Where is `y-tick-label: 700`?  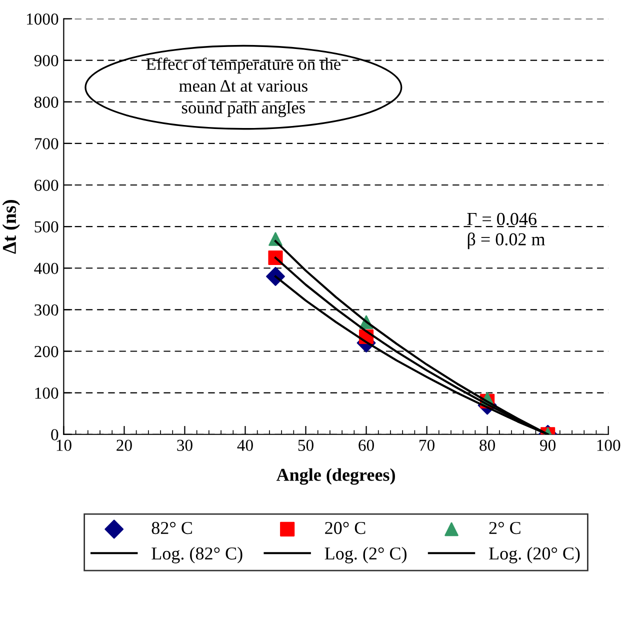 y-tick-label: 700 is located at coordinates (46, 144).